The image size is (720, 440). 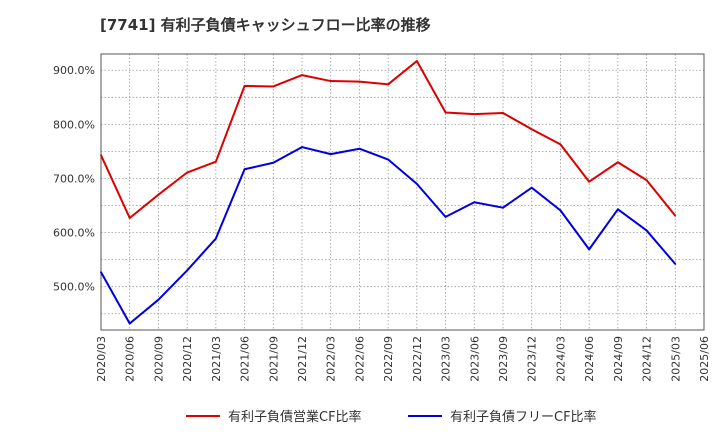 I want to click on x-tick-label: 2024/09, so click(x=618, y=359).